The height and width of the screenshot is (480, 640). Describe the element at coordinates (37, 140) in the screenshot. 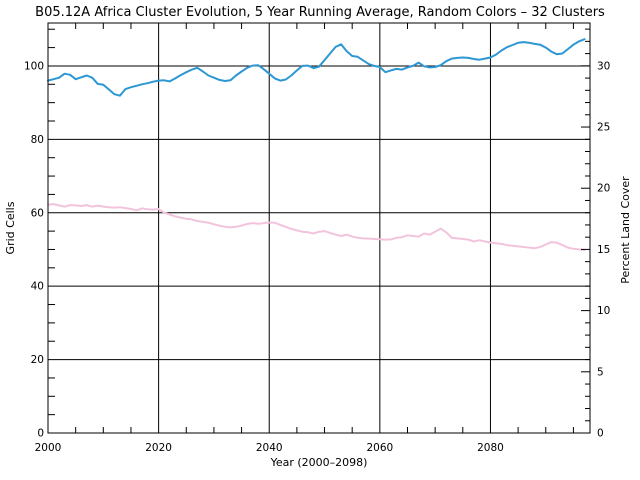

I see `y-left-tick-label: 80` at that location.